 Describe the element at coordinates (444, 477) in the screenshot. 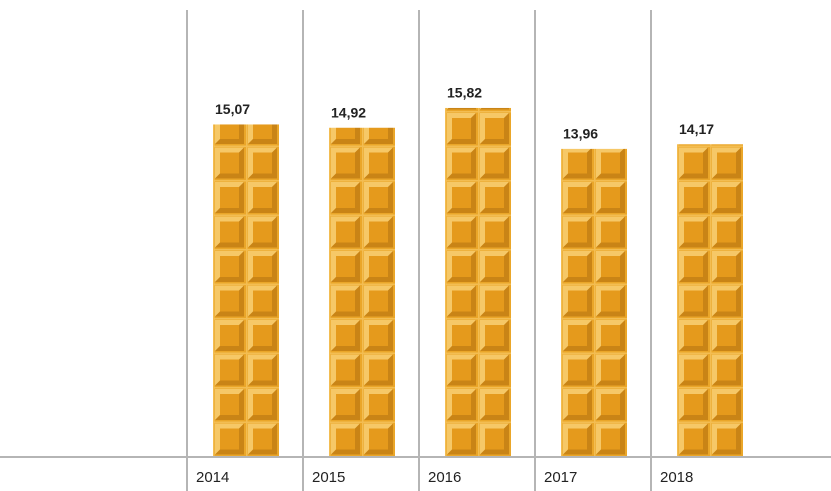

I see `x-tick-label: 2016` at that location.